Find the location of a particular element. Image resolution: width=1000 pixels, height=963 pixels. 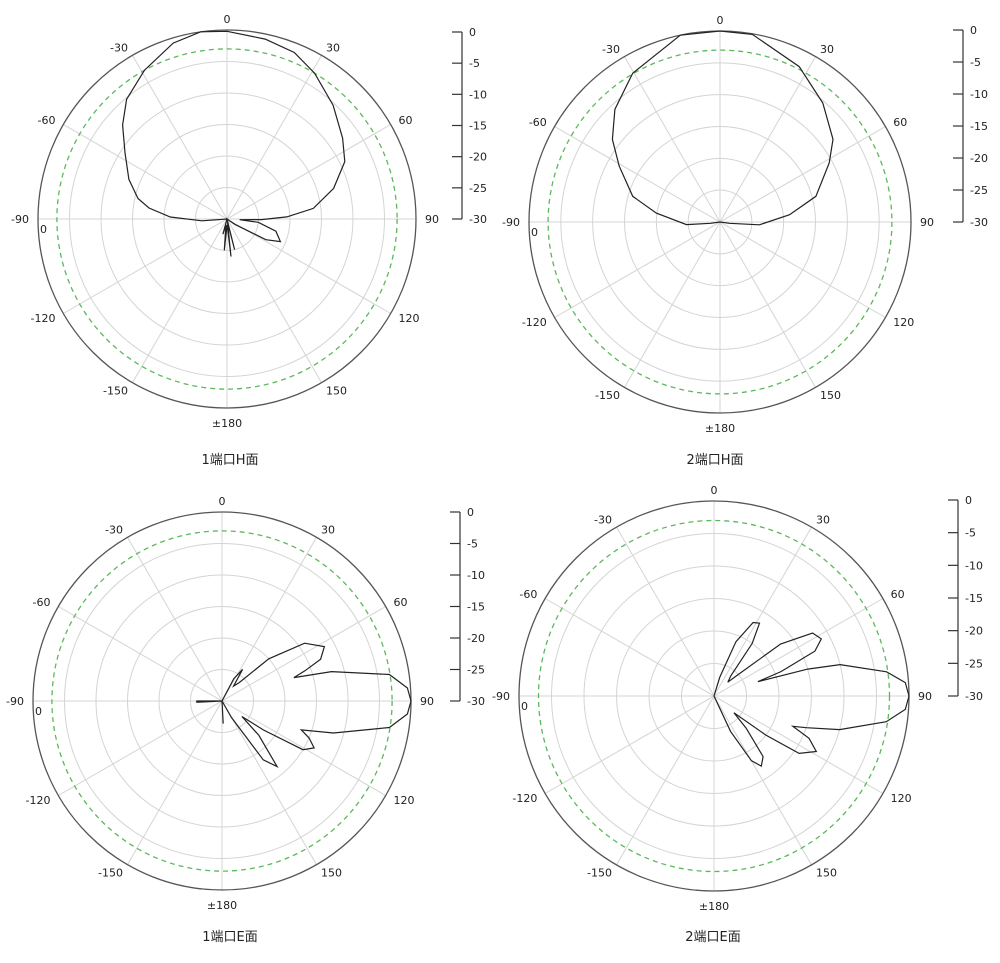

chart-title: 1端口H面 is located at coordinates (229, 460).